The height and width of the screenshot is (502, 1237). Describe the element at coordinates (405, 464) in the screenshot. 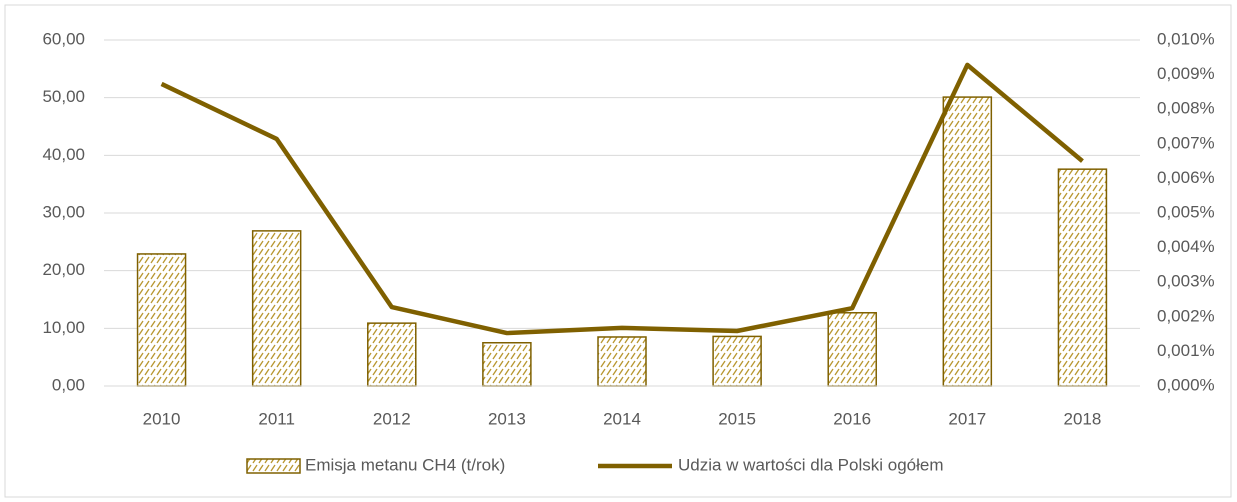

I see `legend-label: Emisja metanu CH4 (t/rok)` at that location.